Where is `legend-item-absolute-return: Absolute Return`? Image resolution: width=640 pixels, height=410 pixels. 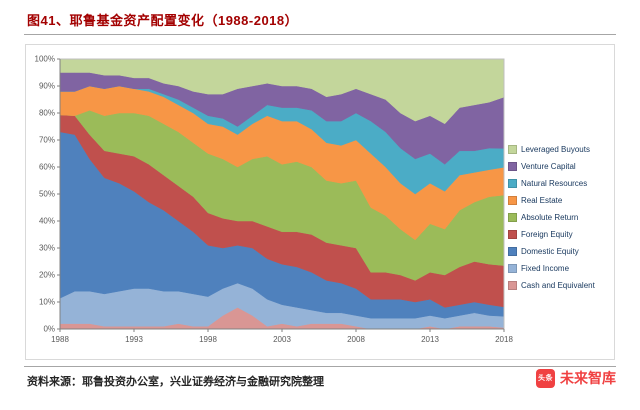 legend-item-absolute-return: Absolute Return is located at coordinates (561, 217).